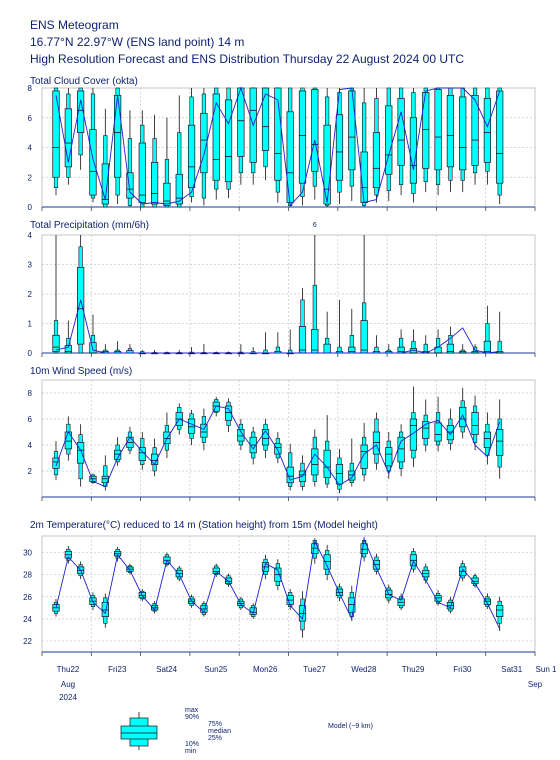 This screenshot has width=560, height=760. I want to click on legend-median-label: median, so click(219, 731).